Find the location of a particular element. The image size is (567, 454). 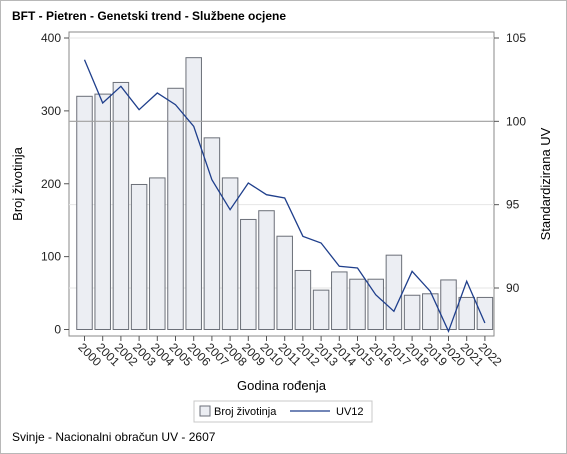

y-tick-label: 400 is located at coordinates (51, 38).